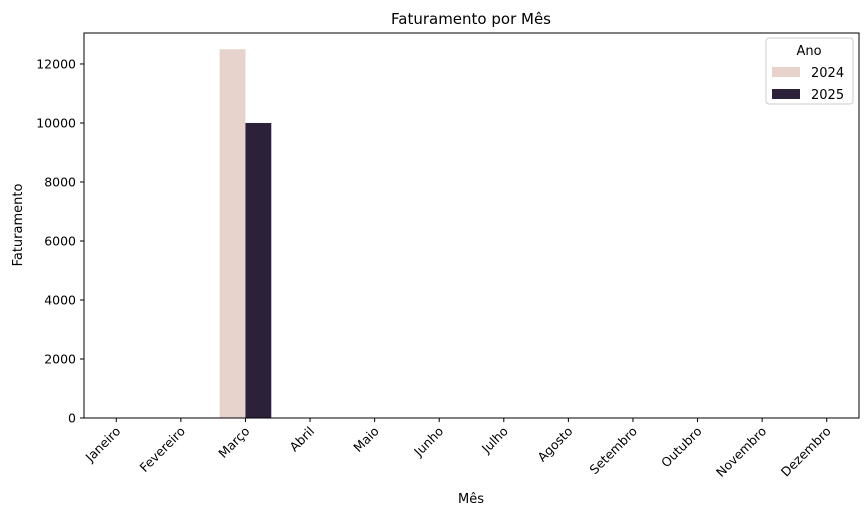 The width and height of the screenshot is (868, 517). Describe the element at coordinates (60, 299) in the screenshot. I see `y-tick-label: 4000` at that location.